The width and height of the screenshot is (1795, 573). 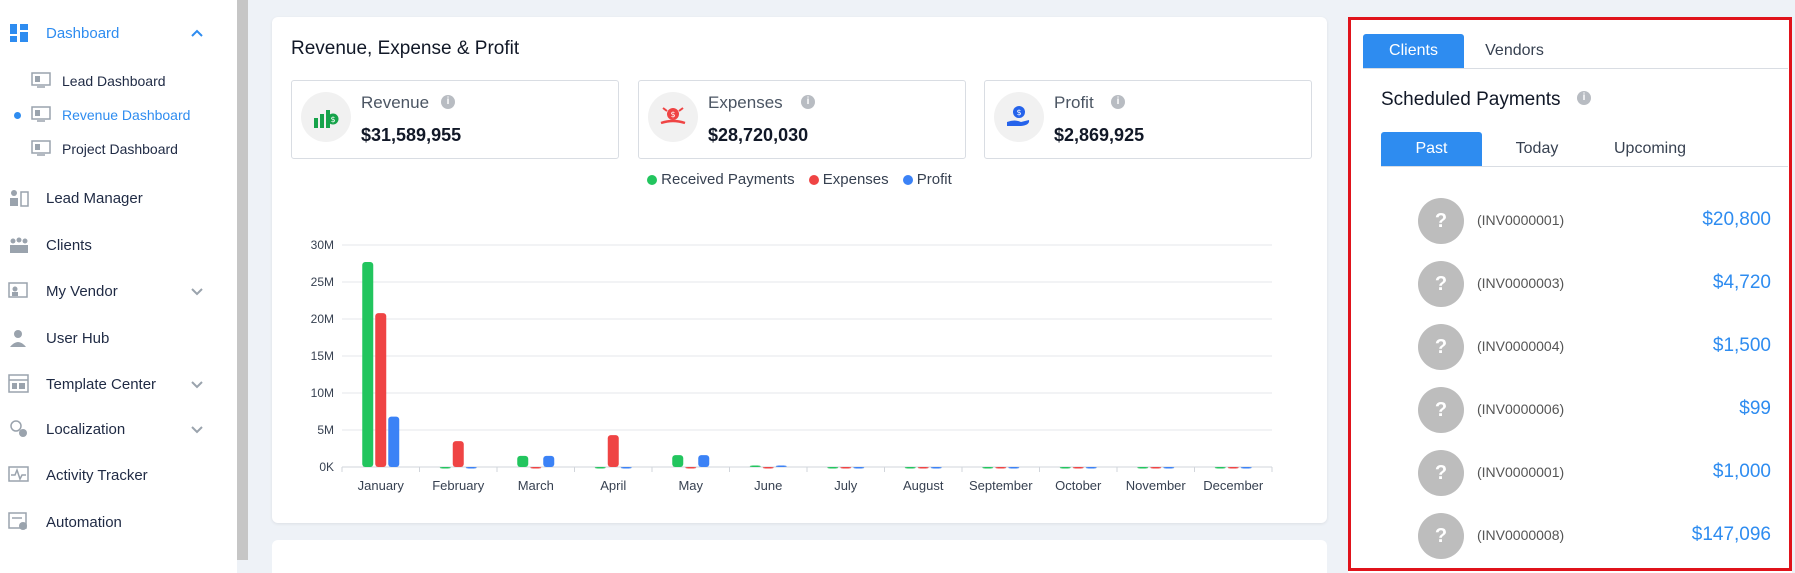 I want to click on y-tick-label: 15M, so click(x=322, y=356).